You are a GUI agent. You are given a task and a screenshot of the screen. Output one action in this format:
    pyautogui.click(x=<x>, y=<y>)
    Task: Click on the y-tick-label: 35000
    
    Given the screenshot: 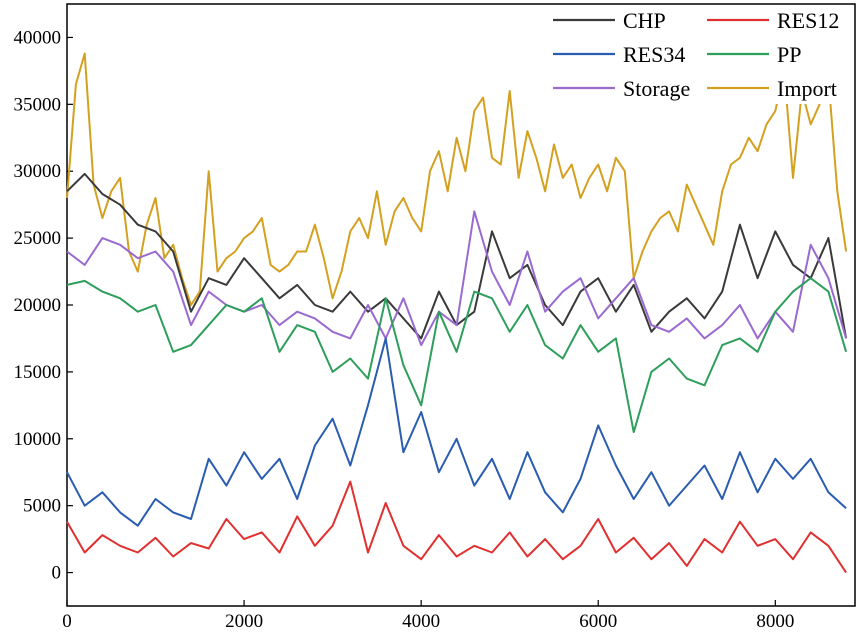 What is the action you would take?
    pyautogui.click(x=38, y=104)
    